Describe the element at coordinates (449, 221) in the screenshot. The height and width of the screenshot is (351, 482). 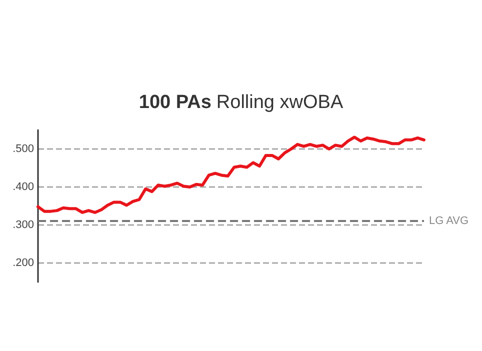
I see `ref-line-label: LG AVG` at that location.